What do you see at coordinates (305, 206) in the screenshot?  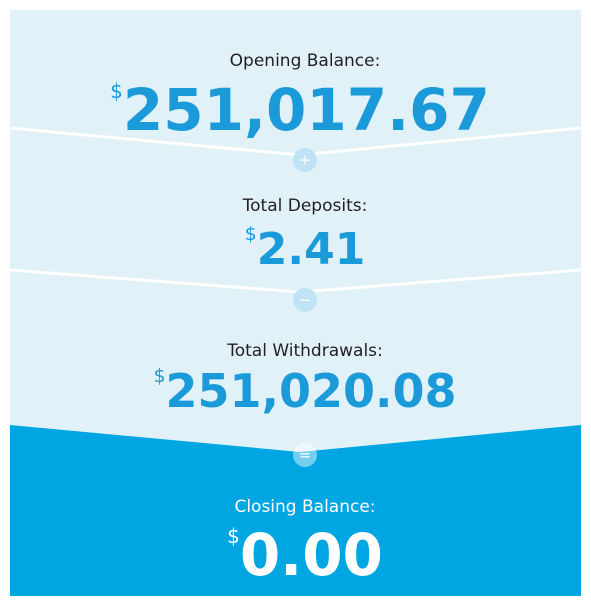 I see `label: Total Deposits:` at bounding box center [305, 206].